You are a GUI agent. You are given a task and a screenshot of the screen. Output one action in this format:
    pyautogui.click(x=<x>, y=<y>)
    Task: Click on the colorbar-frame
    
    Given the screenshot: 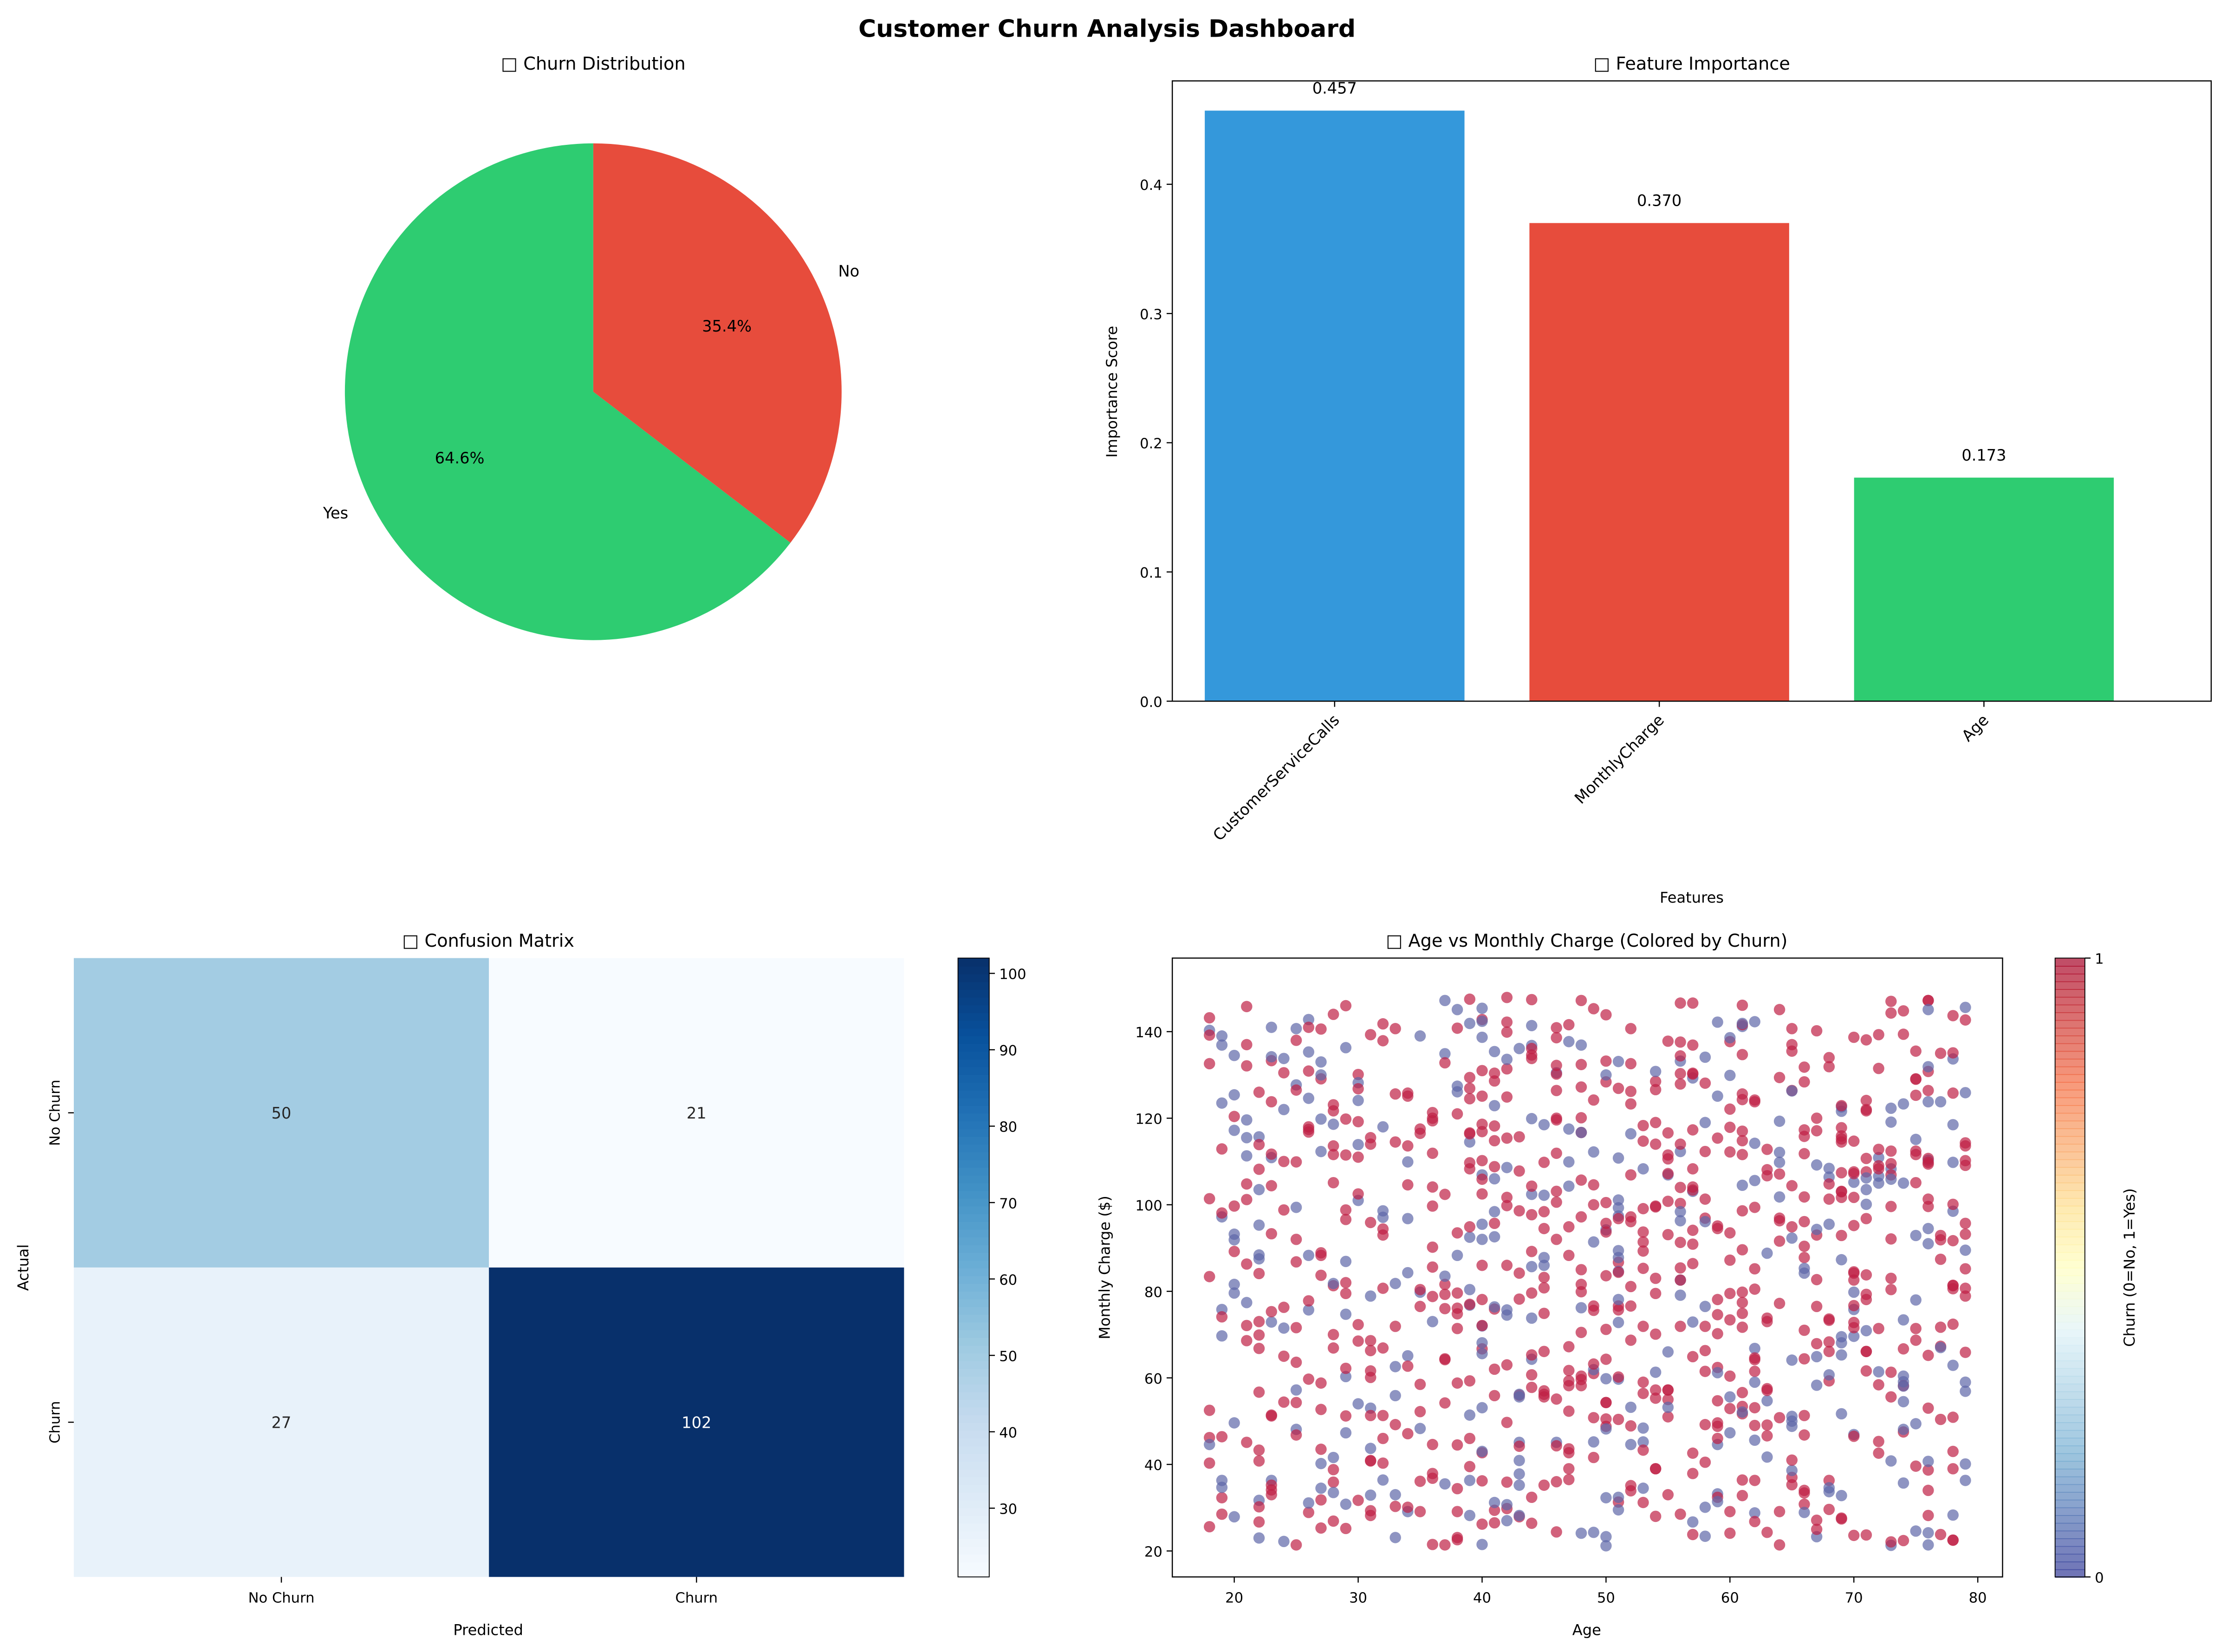 What is the action you would take?
    pyautogui.click(x=974, y=1268)
    